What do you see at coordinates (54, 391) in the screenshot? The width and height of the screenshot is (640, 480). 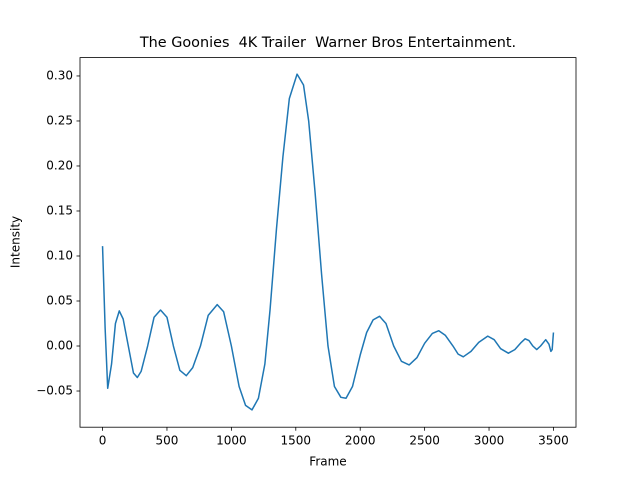 I see `y-tick-label: −0.05` at bounding box center [54, 391].